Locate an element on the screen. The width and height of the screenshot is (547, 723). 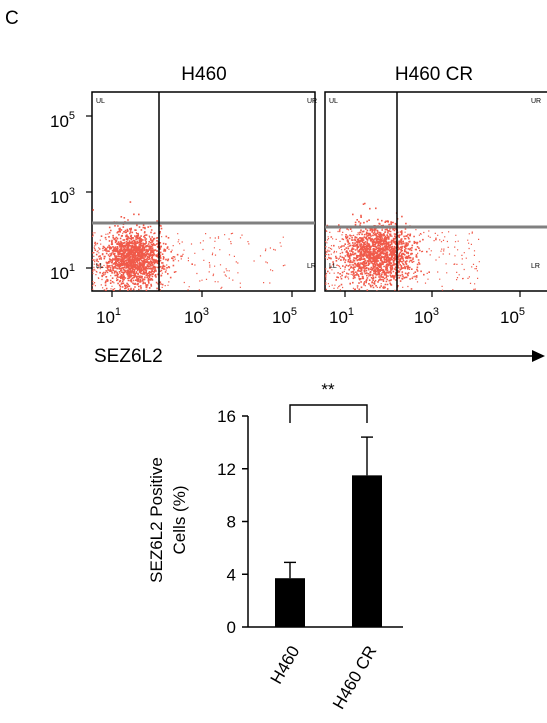
flow-plot-title: H460 is located at coordinates (203, 74).